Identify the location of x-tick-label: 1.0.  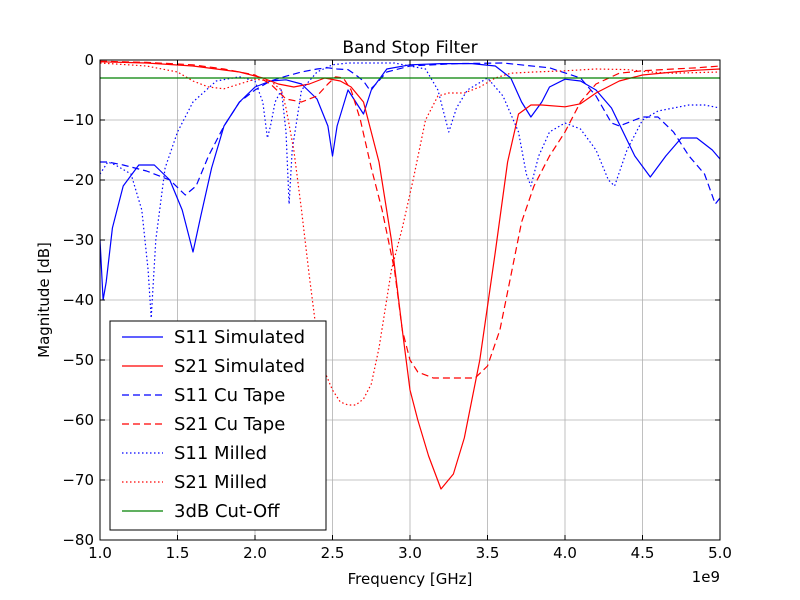
(100, 553).